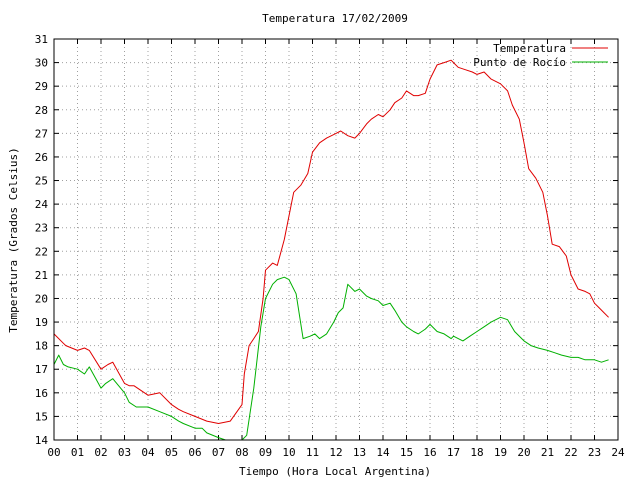 The width and height of the screenshot is (640, 480). I want to click on x-tick-label: 01, so click(77, 452).